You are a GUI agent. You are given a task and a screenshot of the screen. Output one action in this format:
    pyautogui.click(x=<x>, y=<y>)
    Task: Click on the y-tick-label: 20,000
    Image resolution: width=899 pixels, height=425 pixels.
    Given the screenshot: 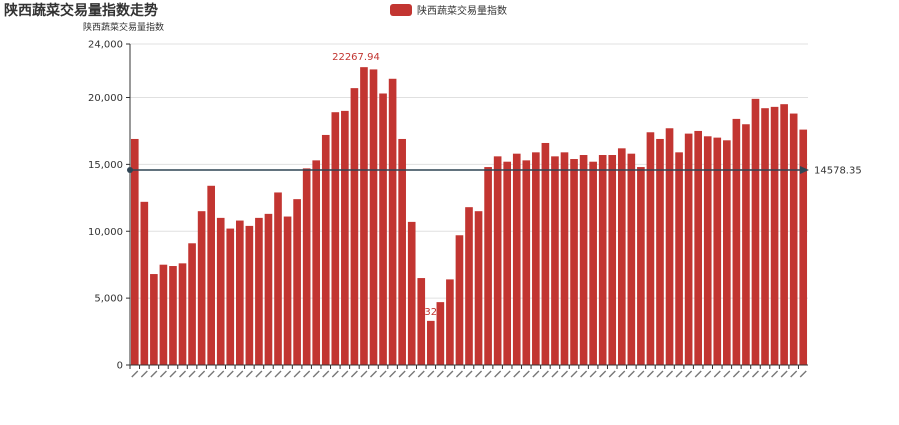 What is the action you would take?
    pyautogui.click(x=105, y=98)
    